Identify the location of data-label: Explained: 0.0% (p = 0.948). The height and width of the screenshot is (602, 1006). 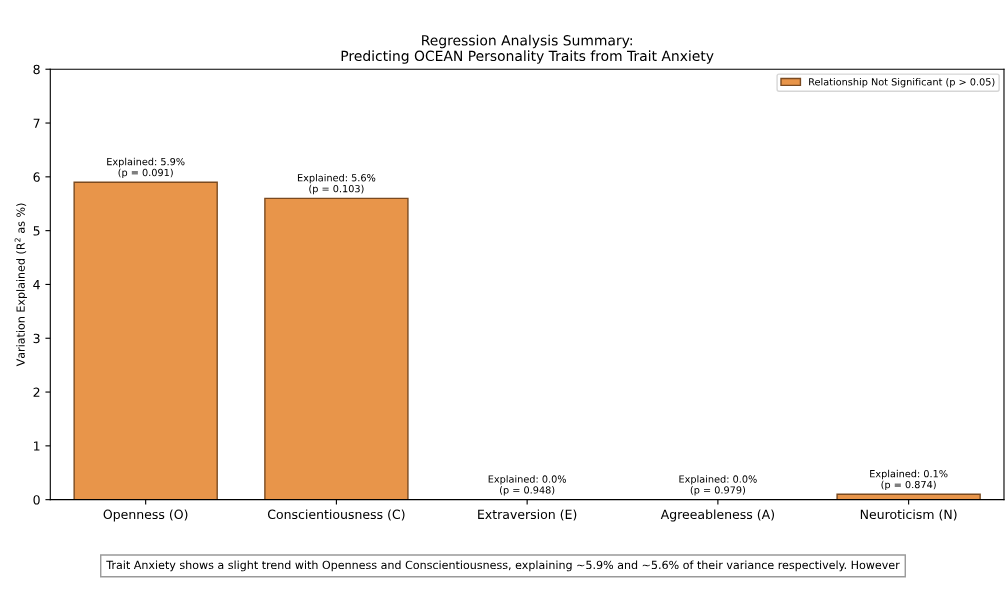
(527, 485).